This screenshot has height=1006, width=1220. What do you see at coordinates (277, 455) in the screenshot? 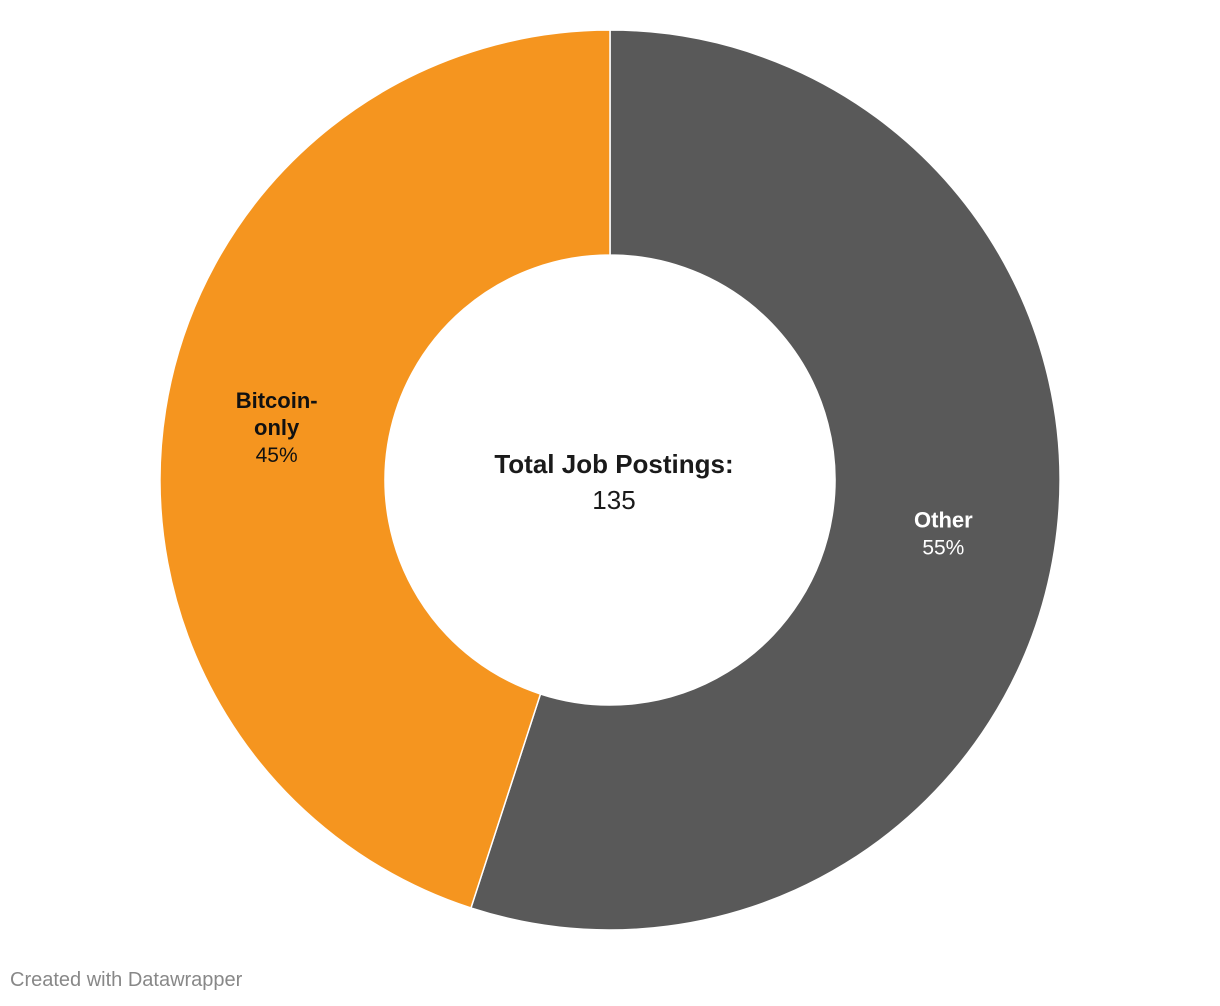
I see `slice-label-value: 45%` at bounding box center [277, 455].